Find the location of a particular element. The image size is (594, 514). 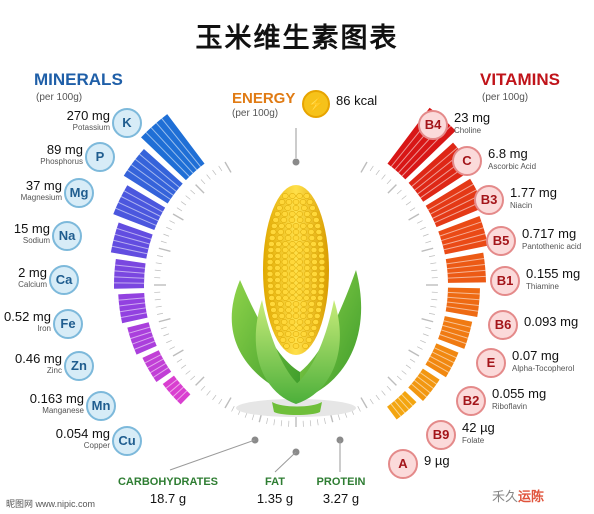

mineral-amount: 2 mg is located at coordinates (32, 272).